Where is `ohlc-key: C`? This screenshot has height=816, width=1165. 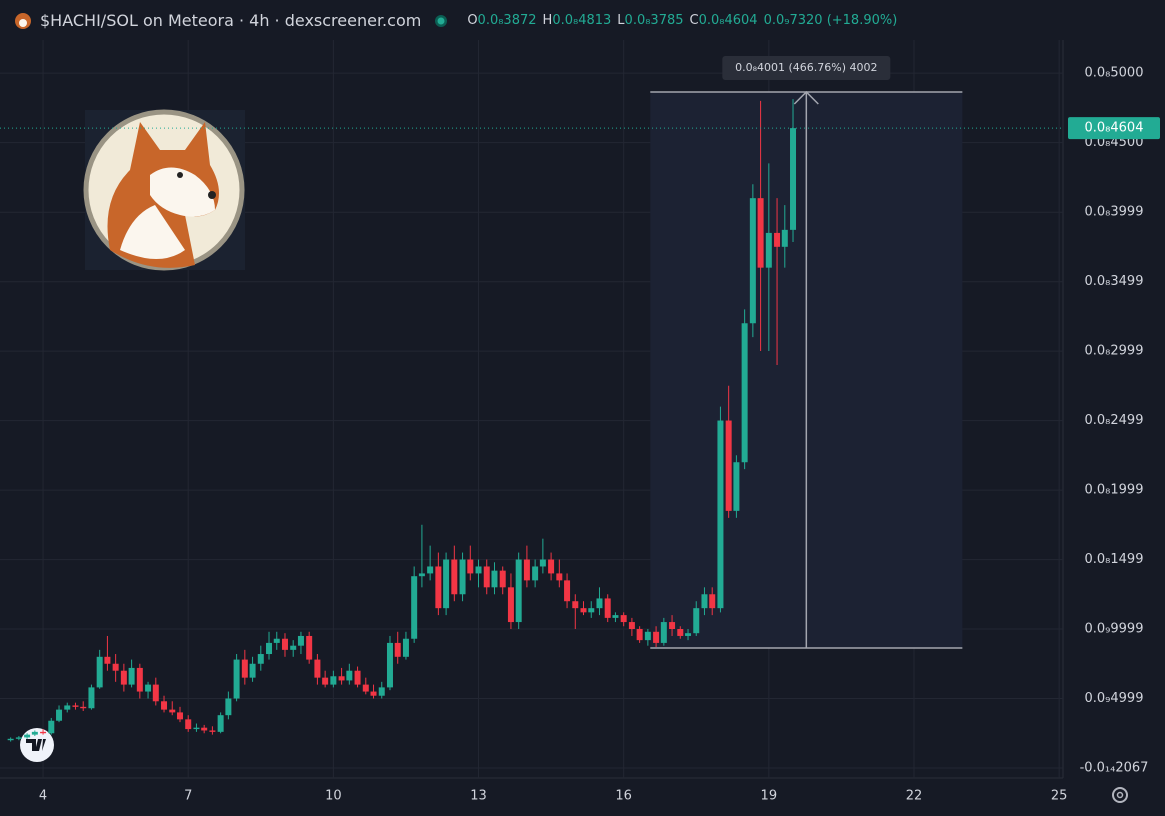 ohlc-key: C is located at coordinates (694, 20).